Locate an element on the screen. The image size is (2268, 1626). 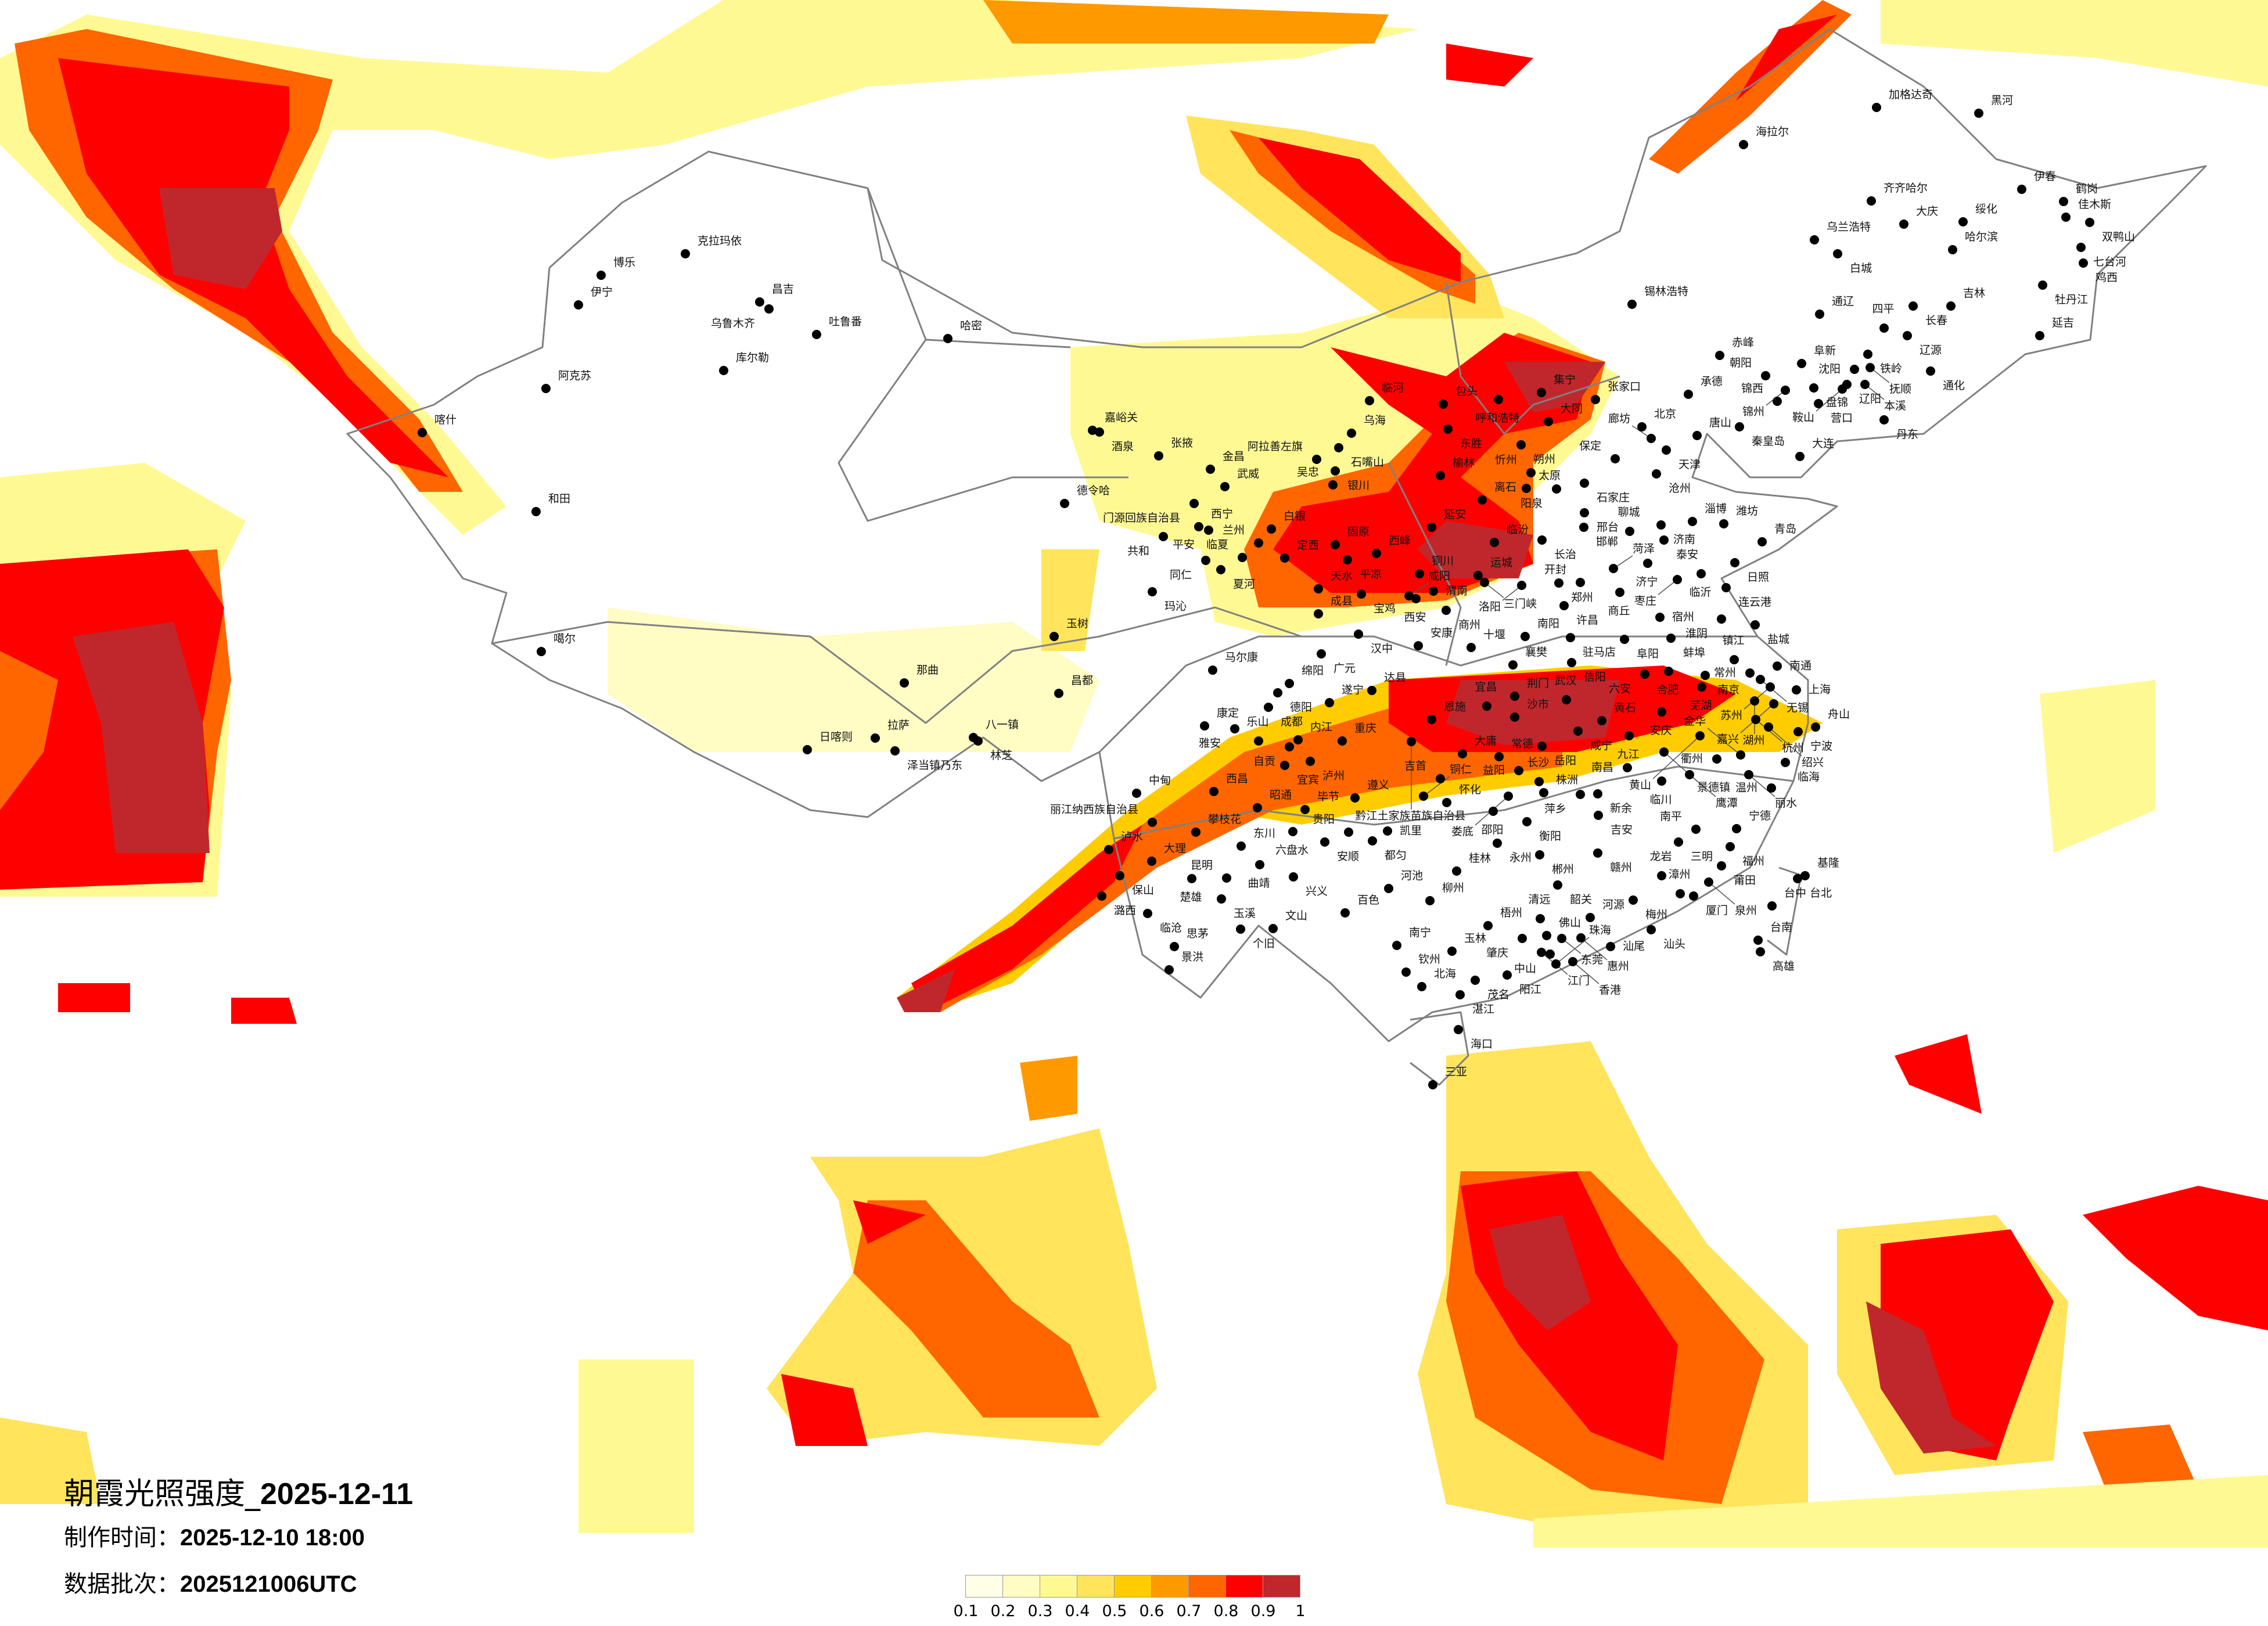
city-label: 通辽 is located at coordinates (1843, 301).